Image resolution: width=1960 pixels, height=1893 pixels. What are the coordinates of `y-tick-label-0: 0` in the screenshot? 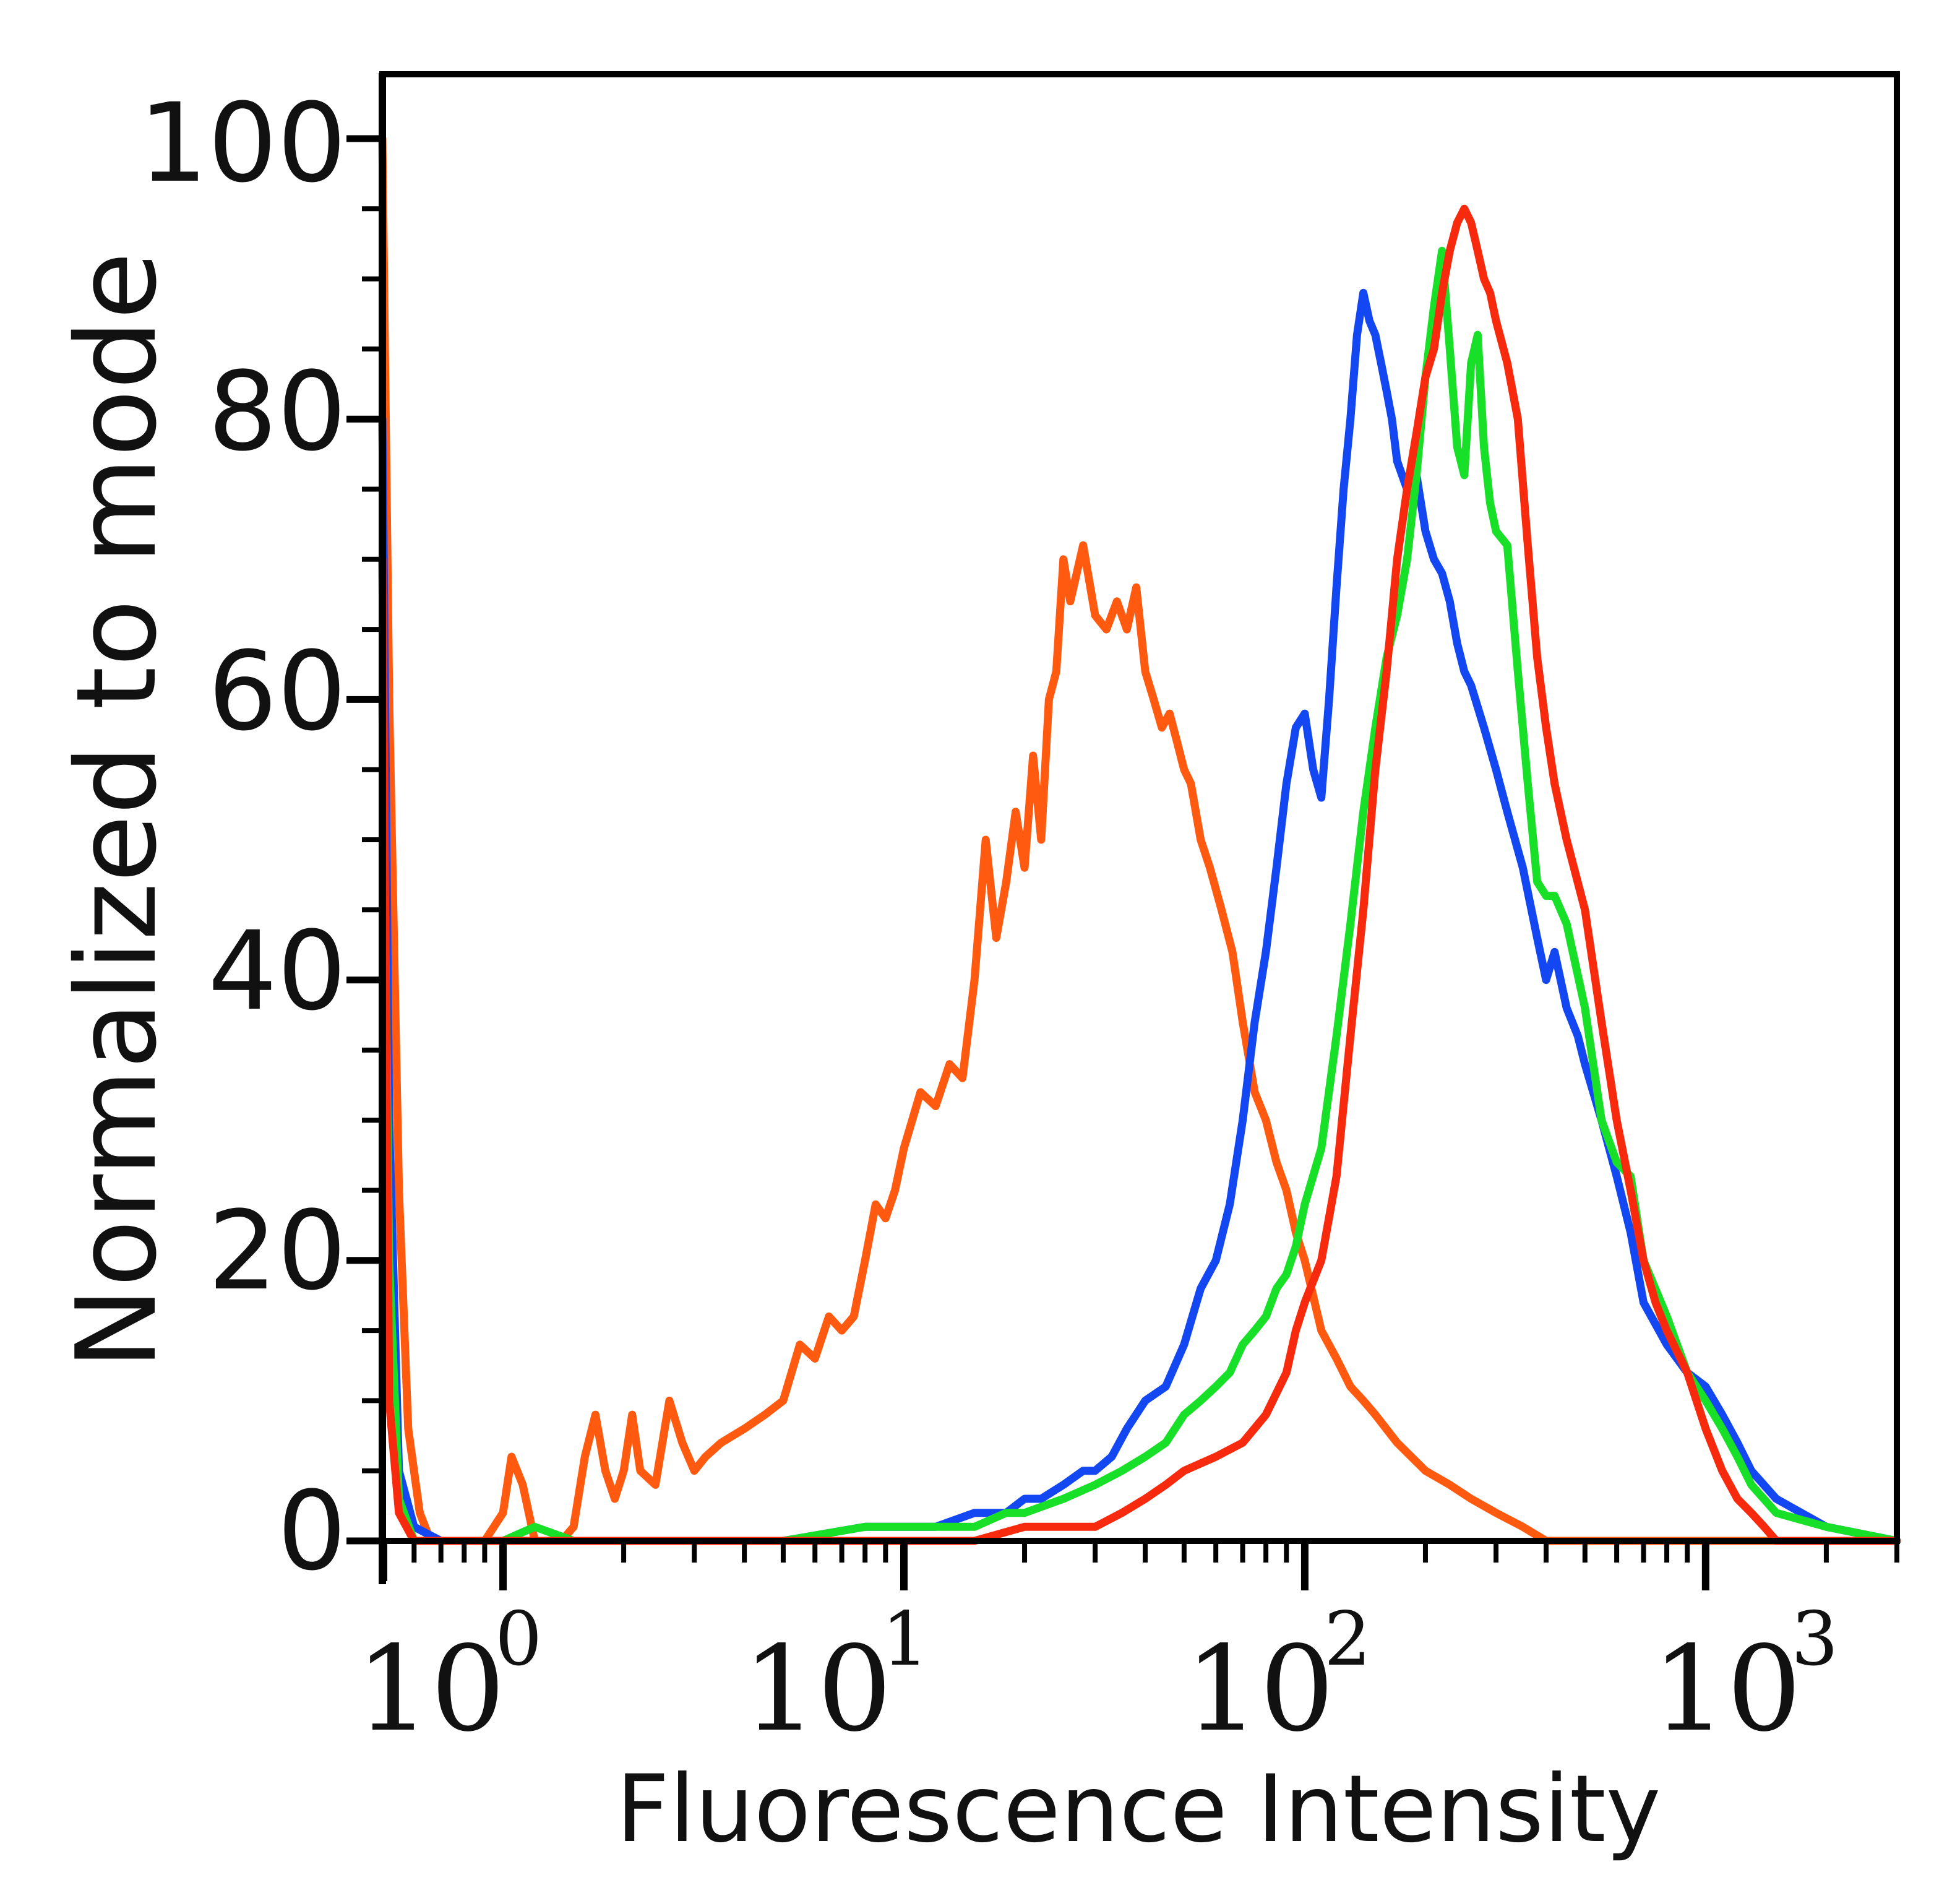 It's located at (312, 1531).